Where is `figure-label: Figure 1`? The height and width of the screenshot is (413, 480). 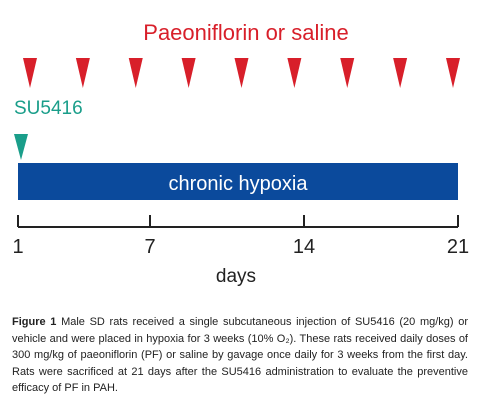 figure-label: Figure 1 is located at coordinates (34, 322).